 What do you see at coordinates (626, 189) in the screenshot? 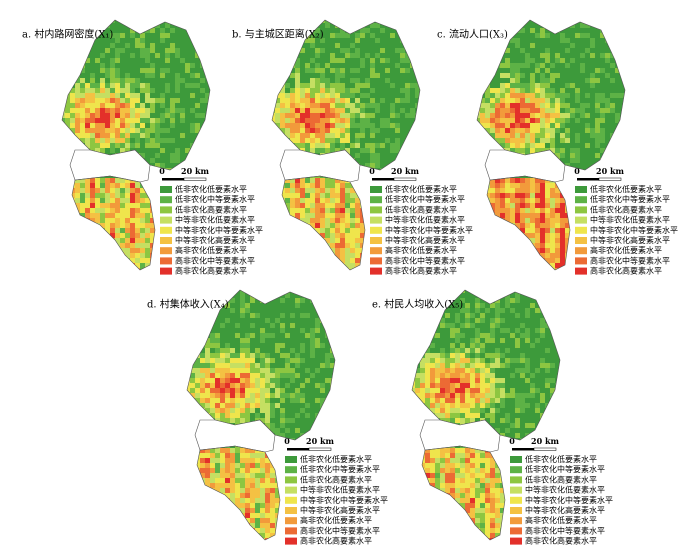
I see `legend-label: 低非农化低要素水平` at bounding box center [626, 189].